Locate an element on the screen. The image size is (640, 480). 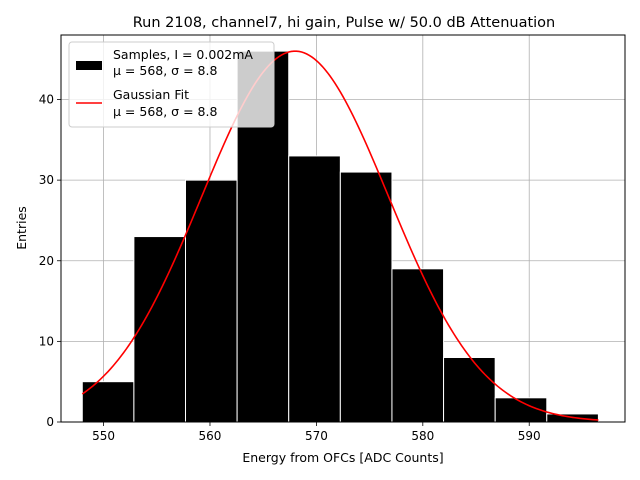
x-tick-label: 580 is located at coordinates (422, 436).